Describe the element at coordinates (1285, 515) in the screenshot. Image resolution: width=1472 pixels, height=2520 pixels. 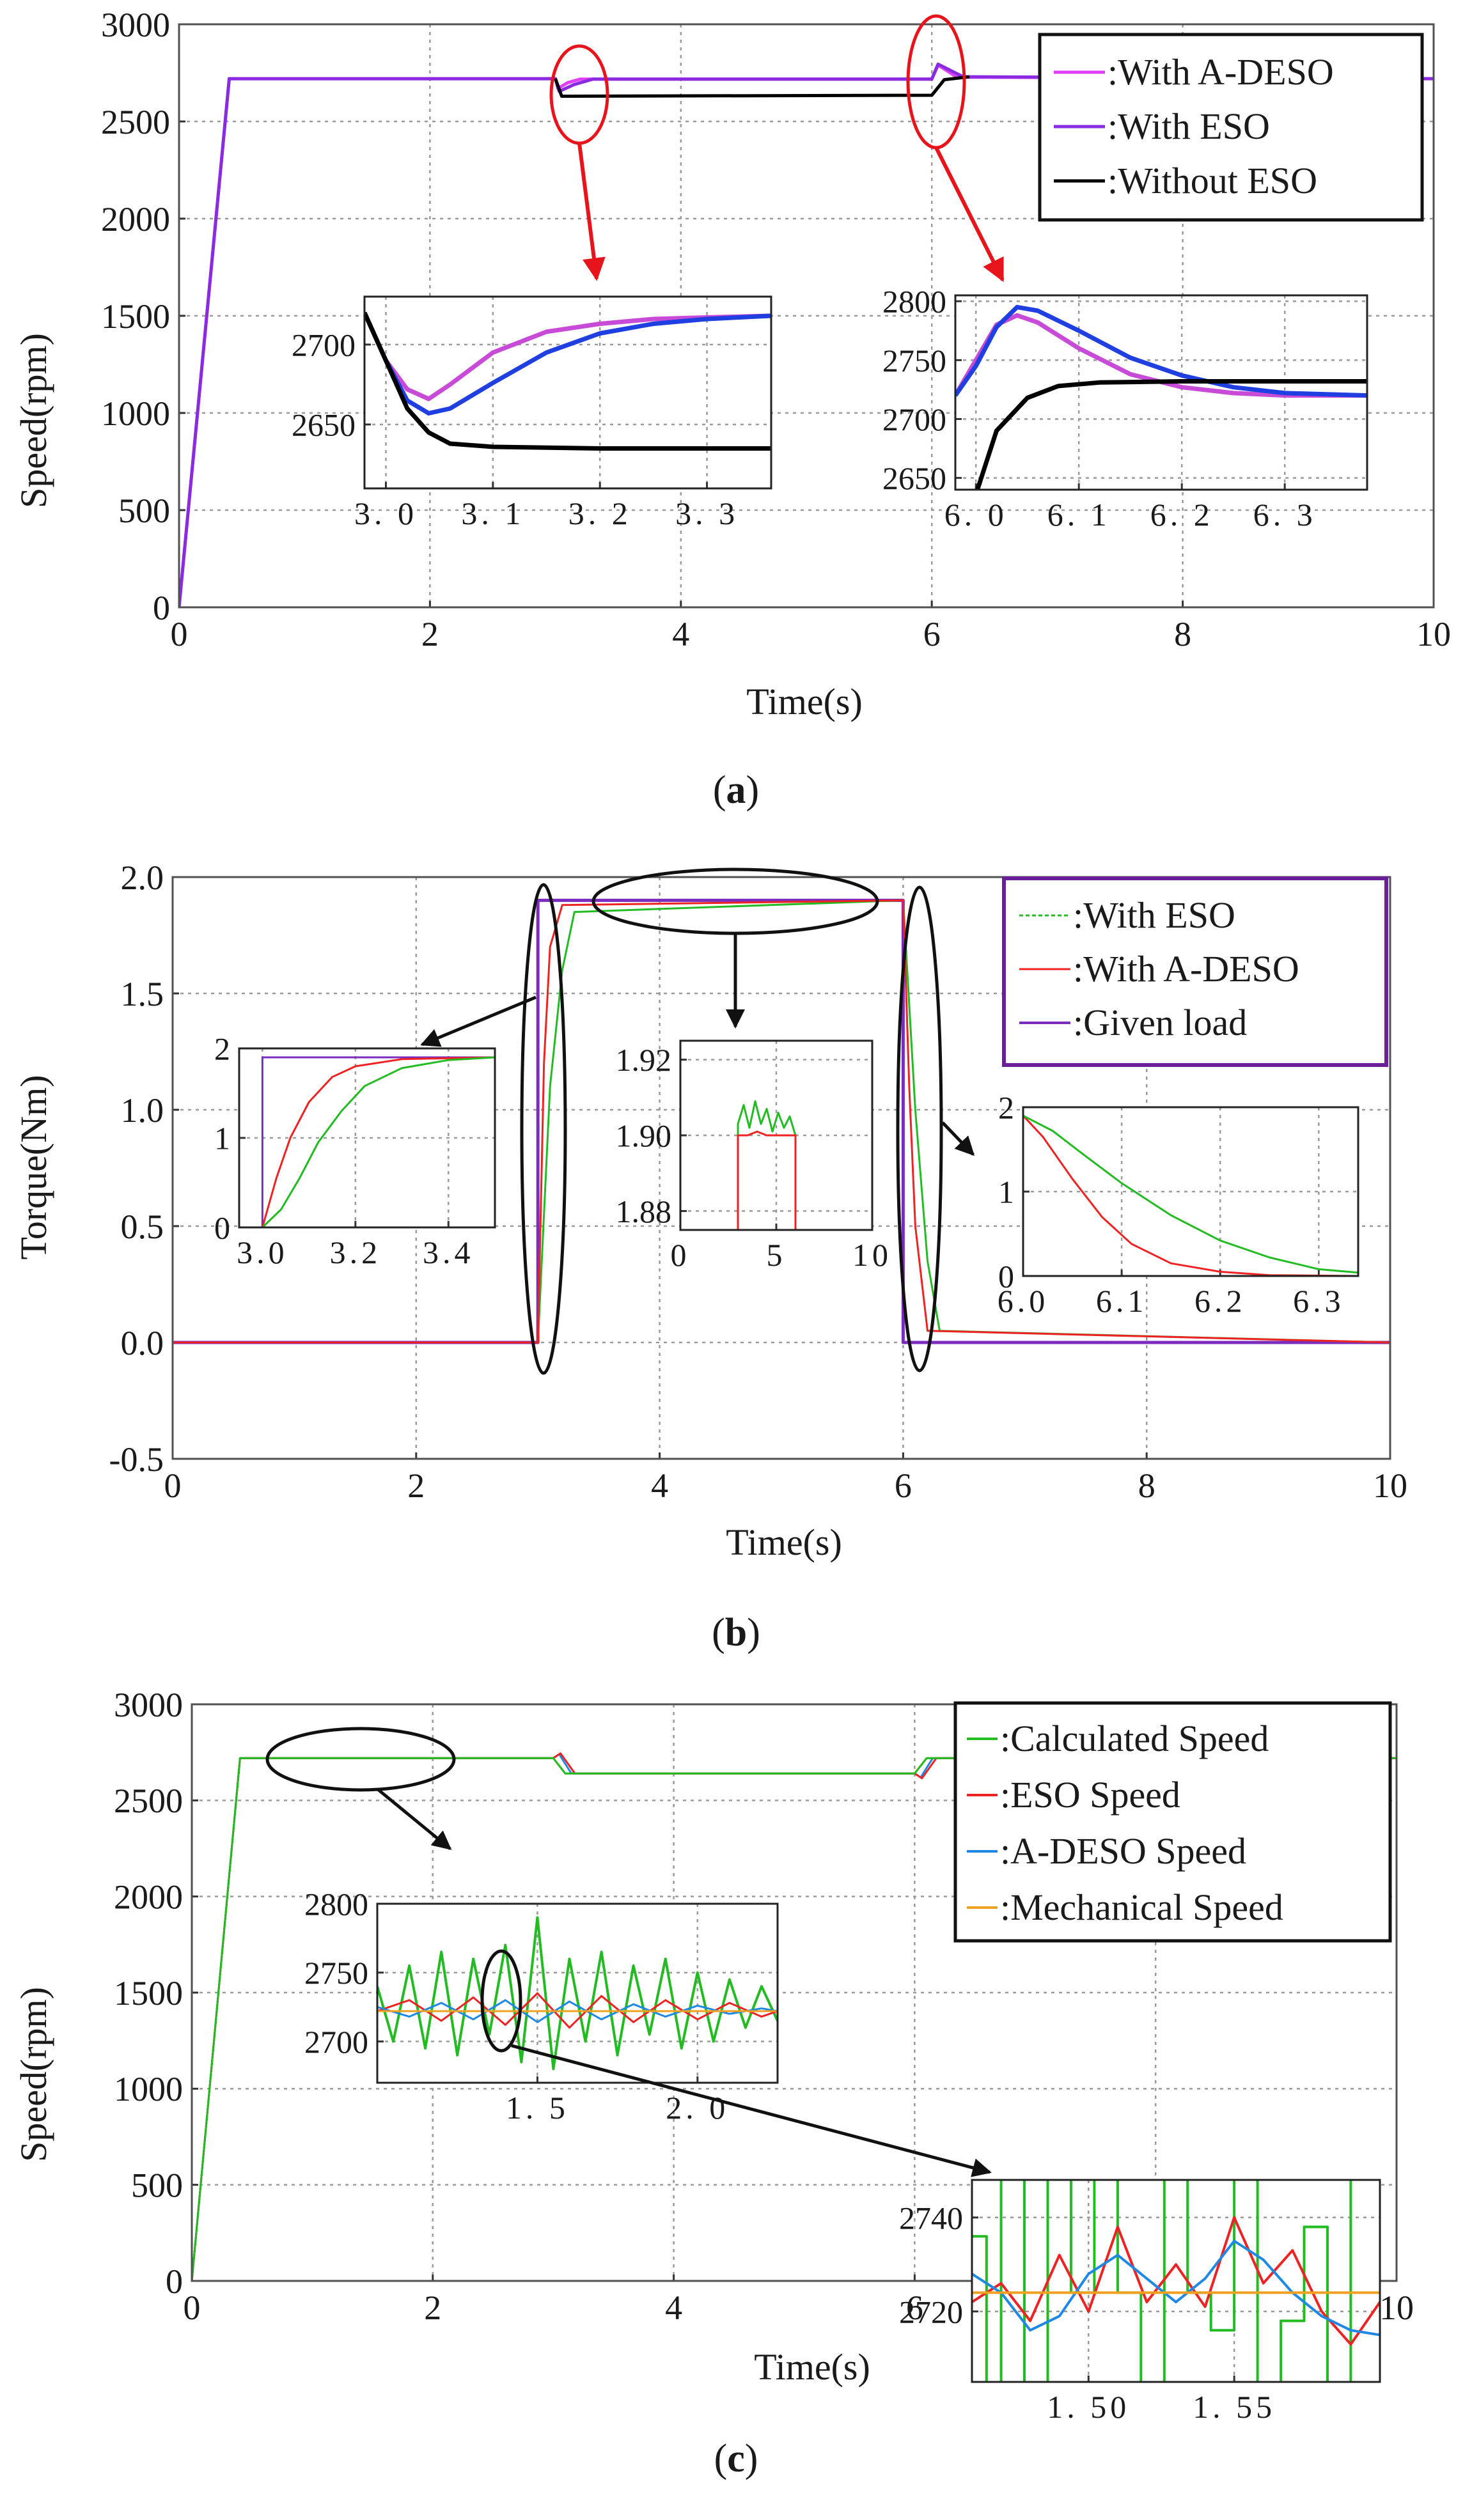
I see `panel-a-inset-2-xtick-label-3: 6. 3` at that location.